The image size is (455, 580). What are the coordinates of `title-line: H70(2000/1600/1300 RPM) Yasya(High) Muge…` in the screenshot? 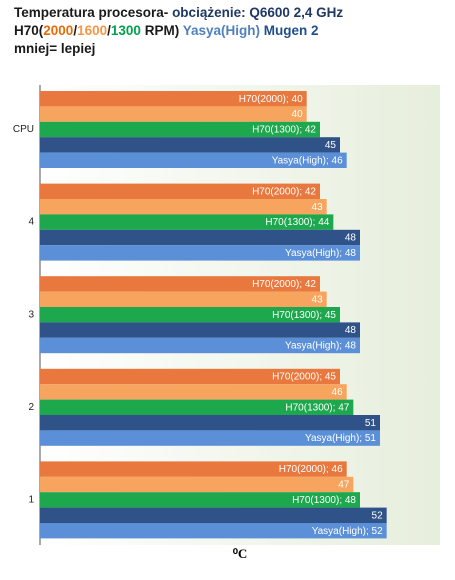 It's located at (166, 30).